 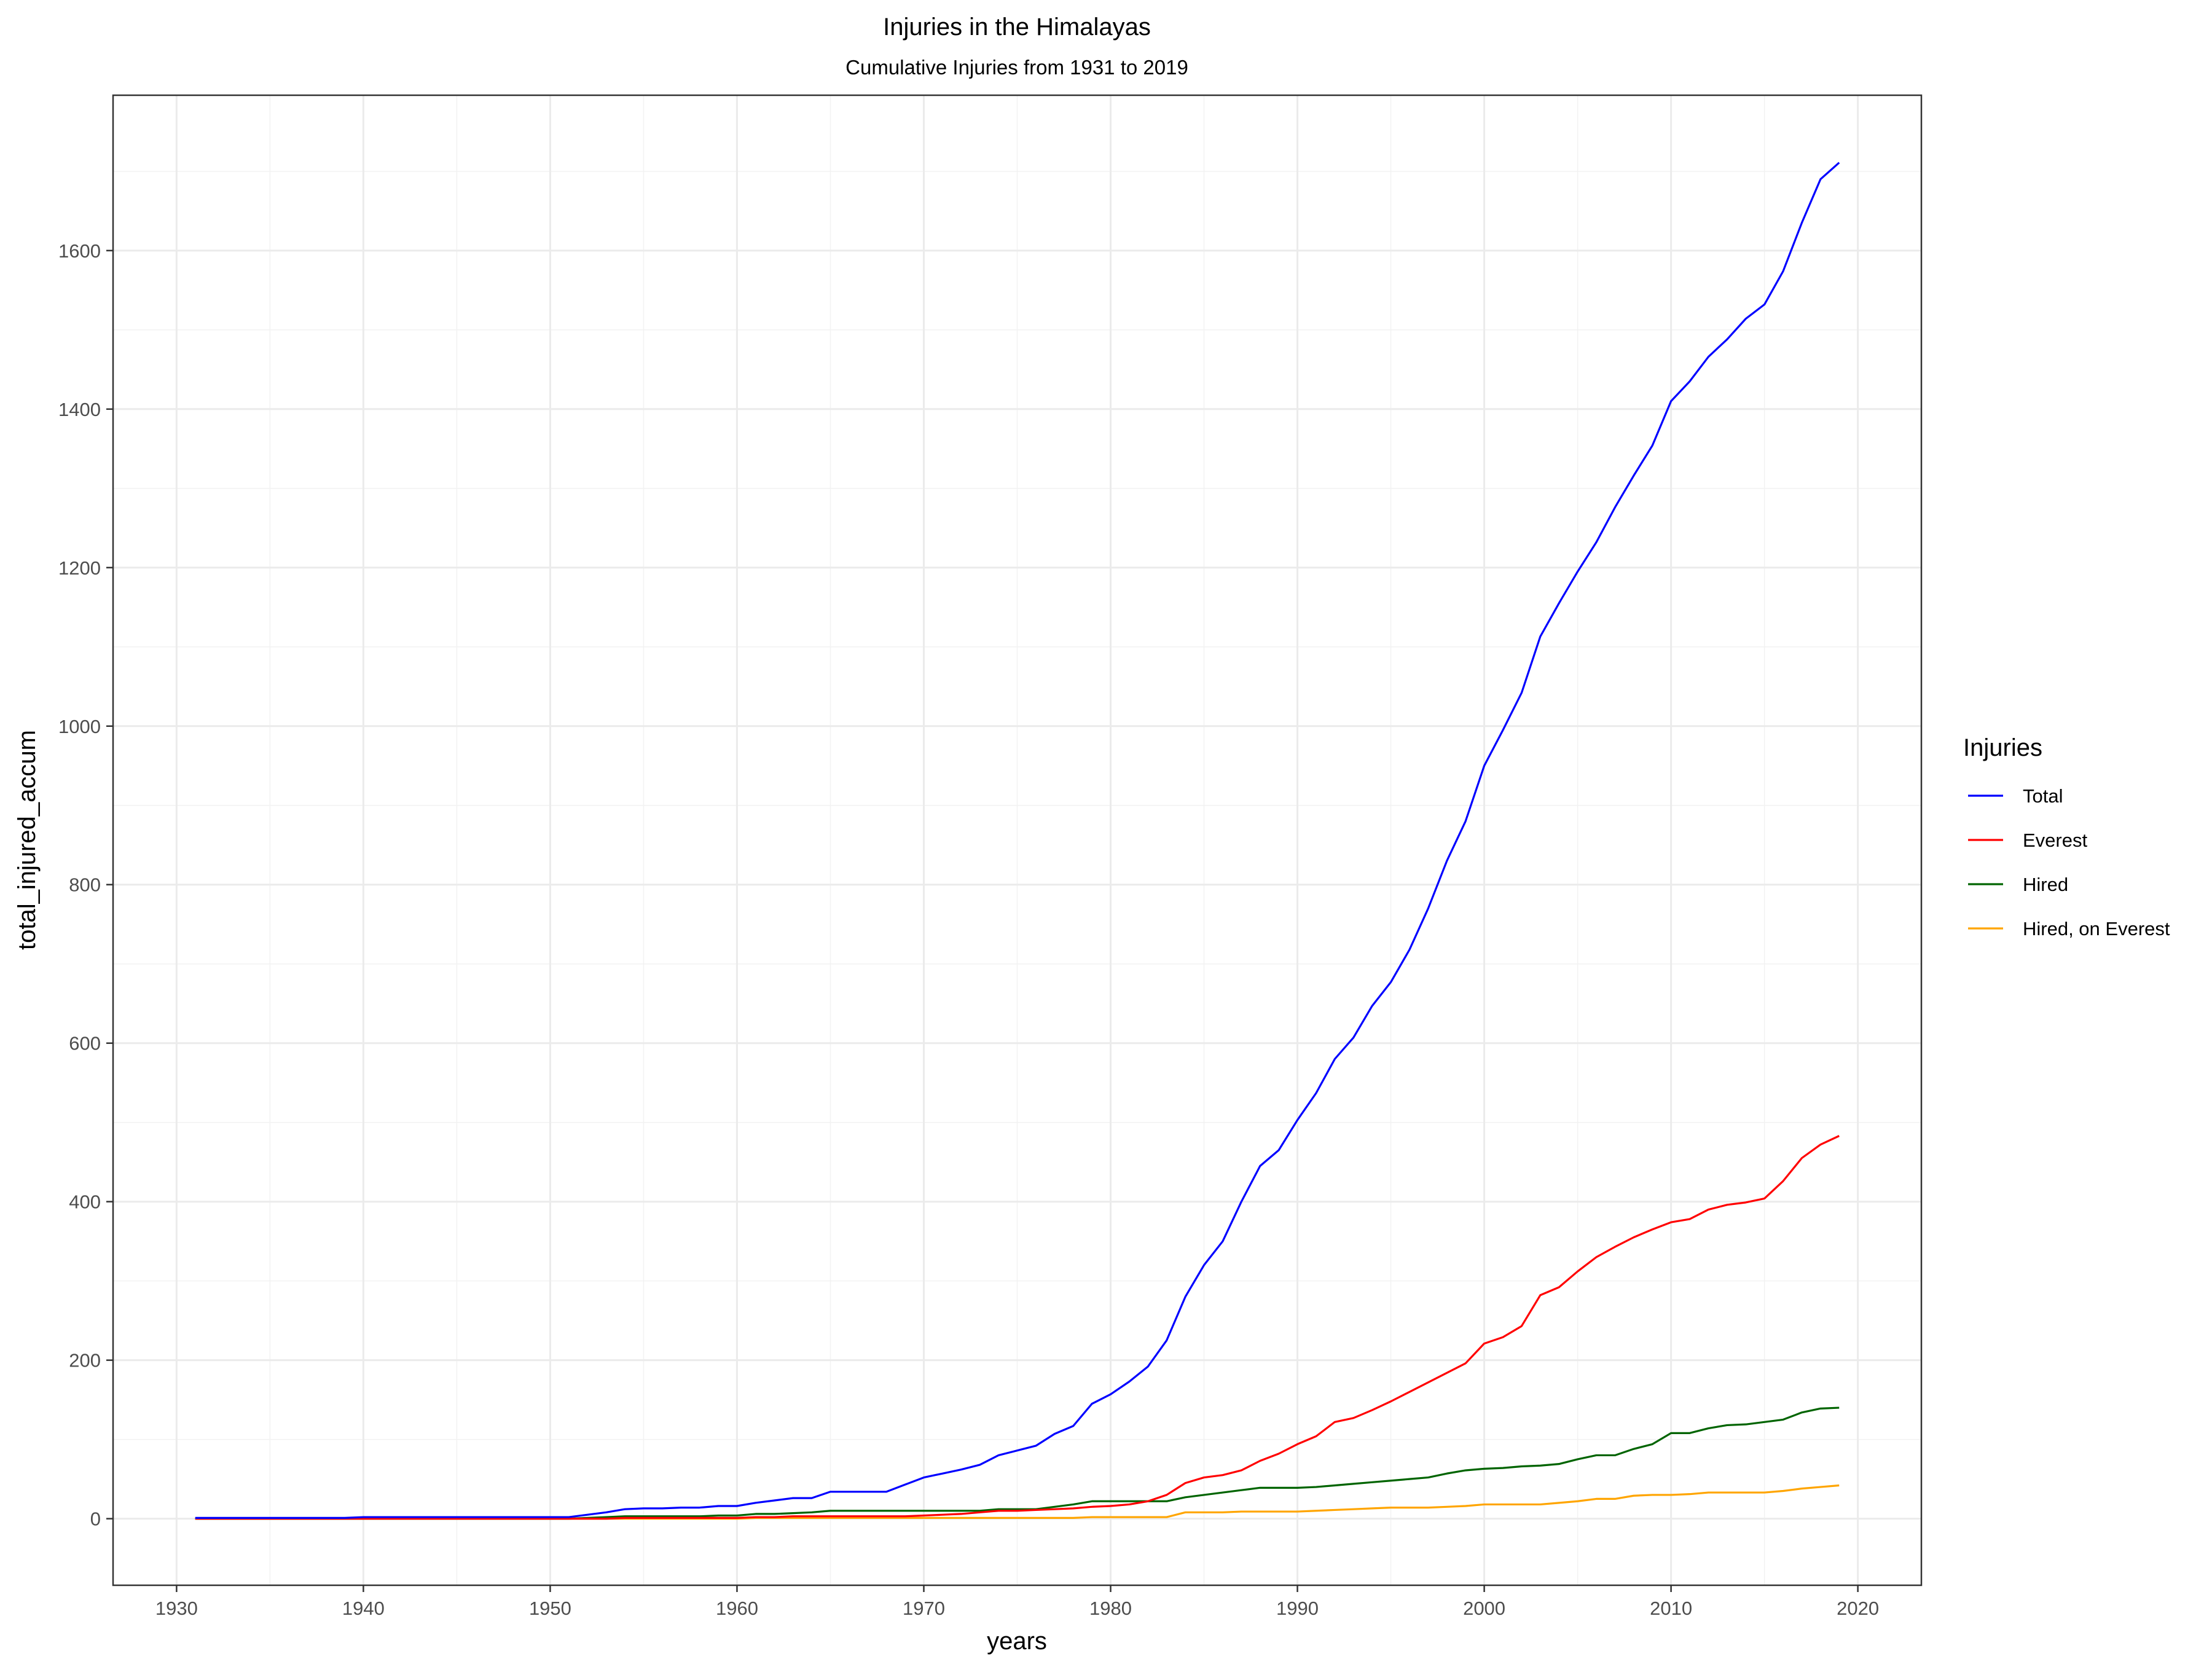 I want to click on x-tick-label: 2000, so click(x=1484, y=1608).